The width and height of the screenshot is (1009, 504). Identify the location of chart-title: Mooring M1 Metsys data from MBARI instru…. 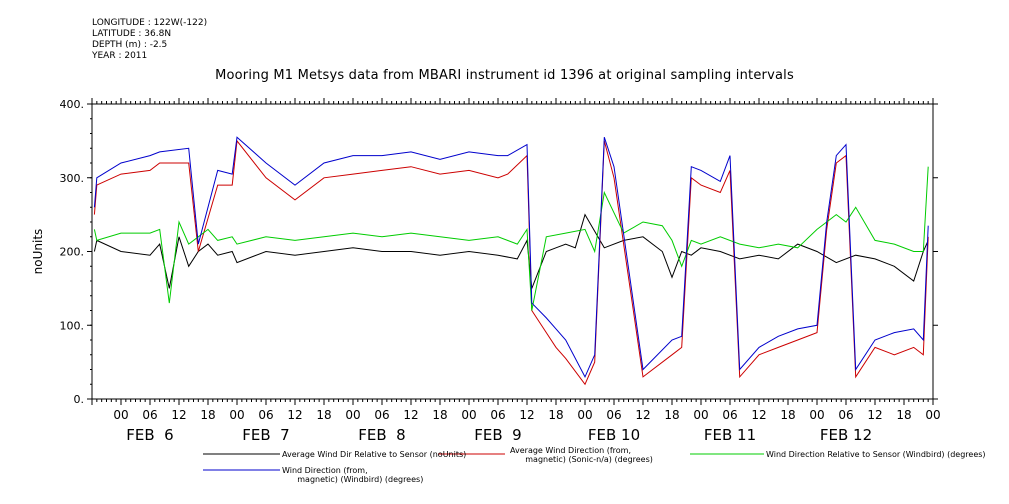
(504, 75).